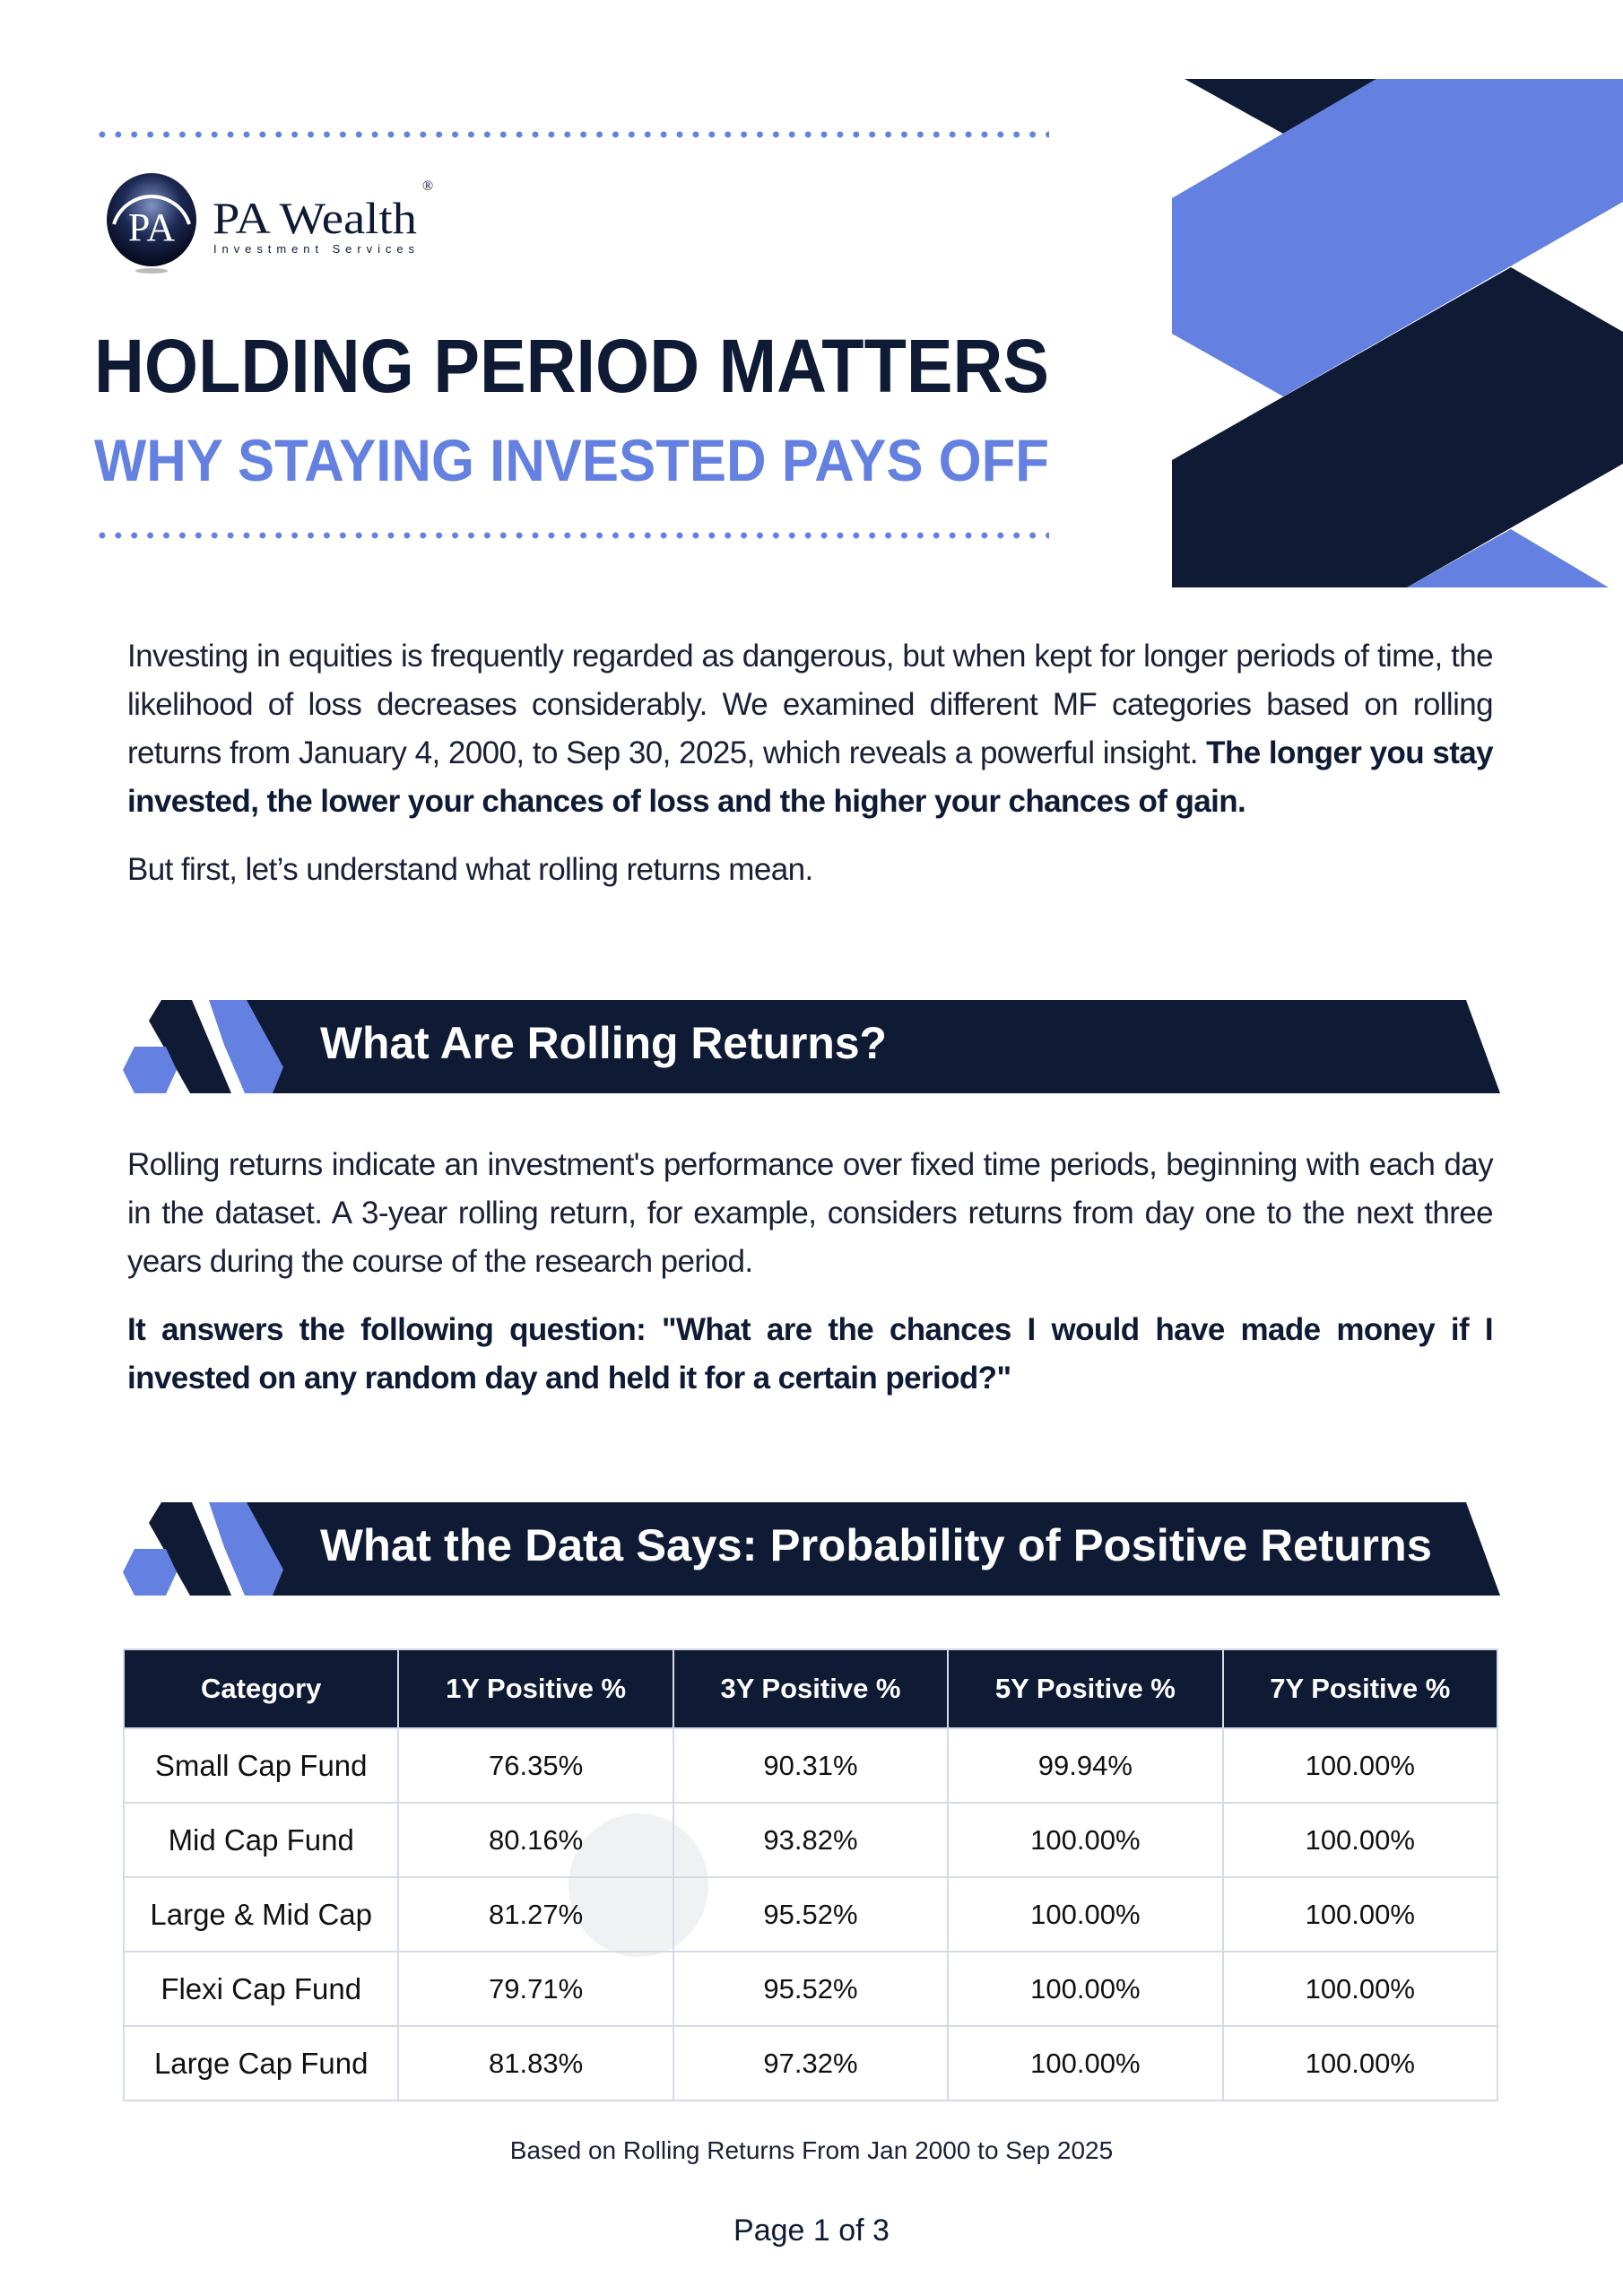 This screenshot has width=1623, height=2296. Describe the element at coordinates (571, 134) in the screenshot. I see `dotted-divider-top` at that location.